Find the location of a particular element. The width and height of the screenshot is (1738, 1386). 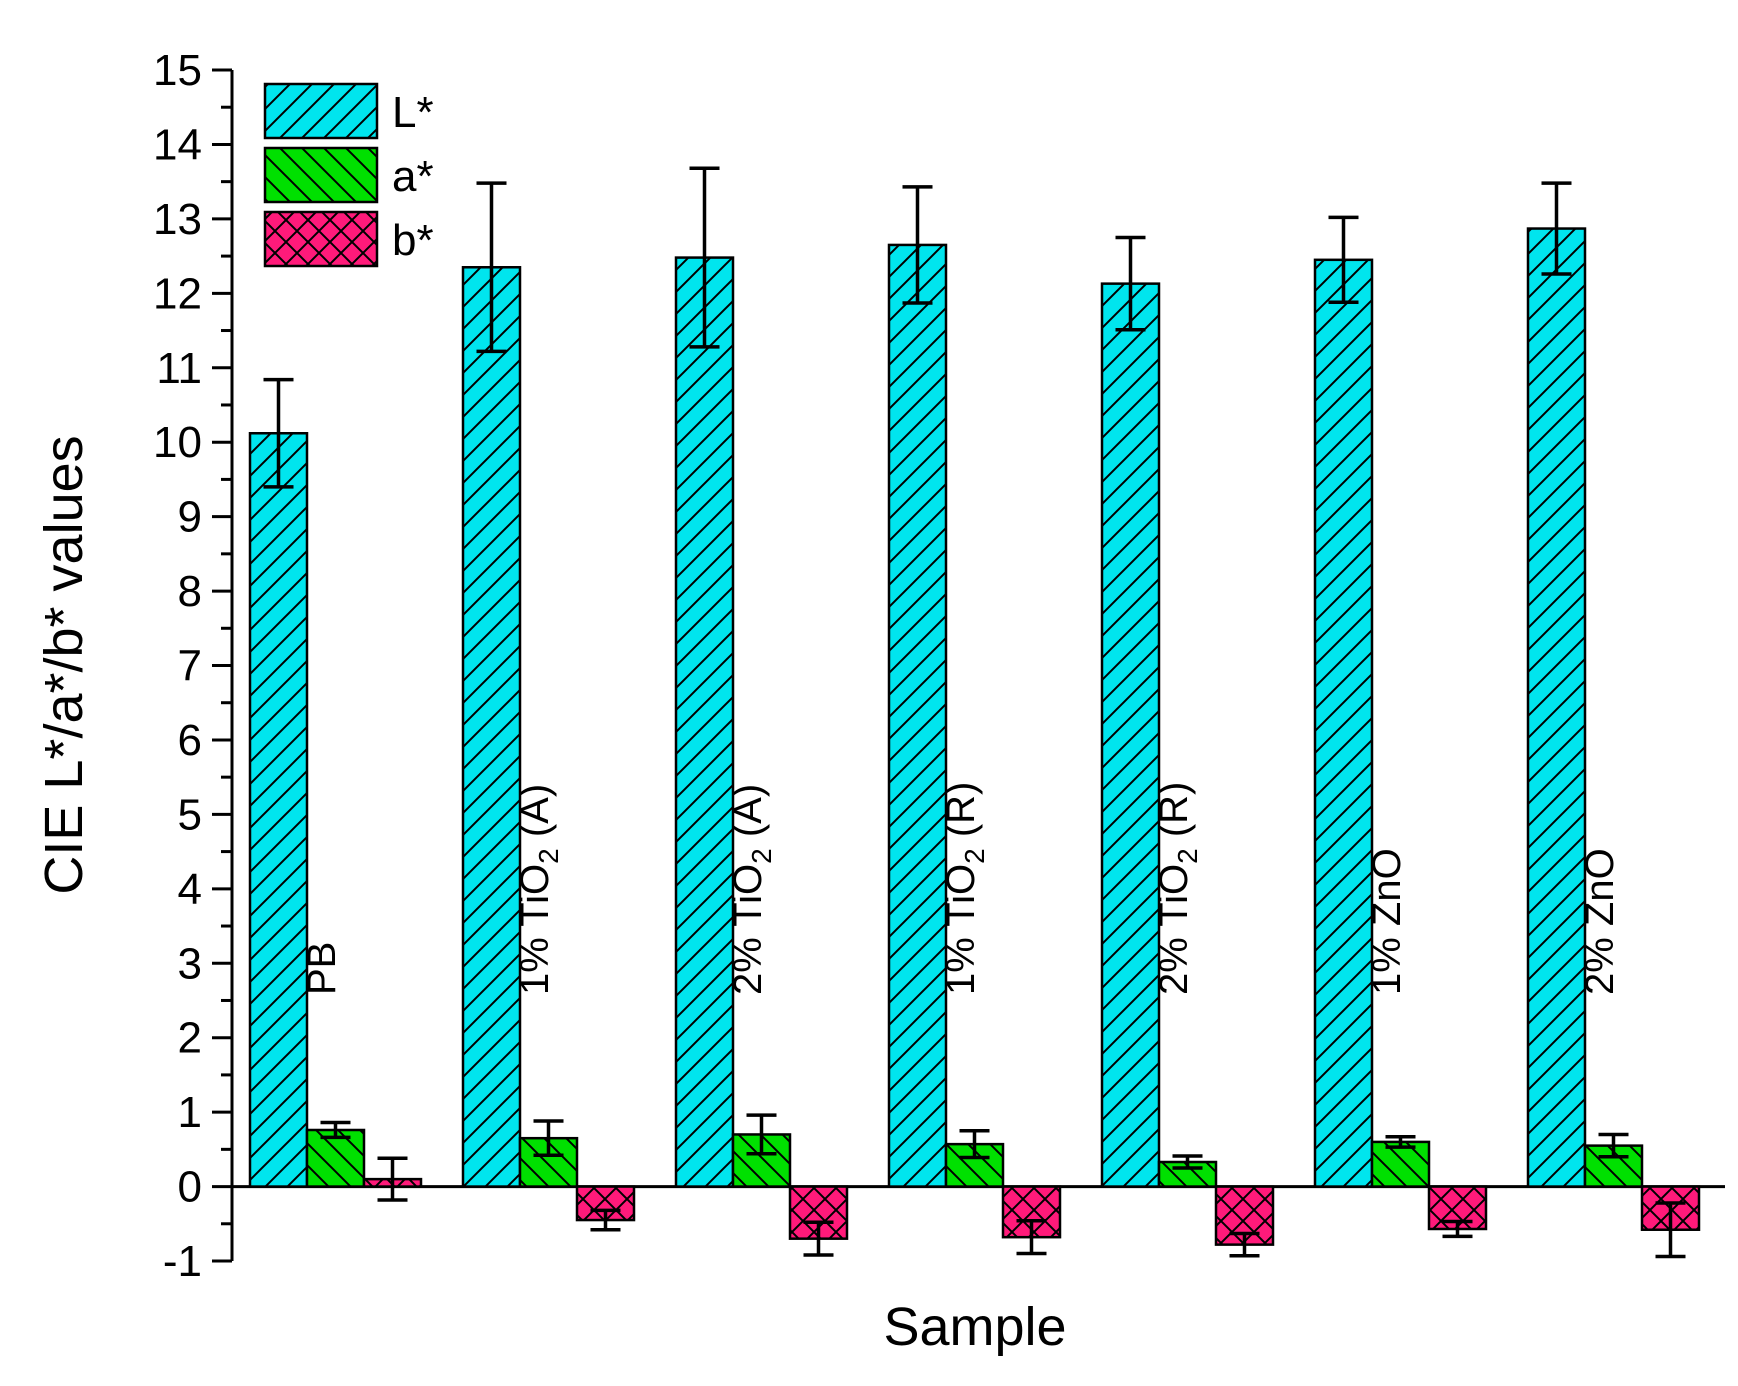

bar-l-2-zno is located at coordinates (1556, 707).